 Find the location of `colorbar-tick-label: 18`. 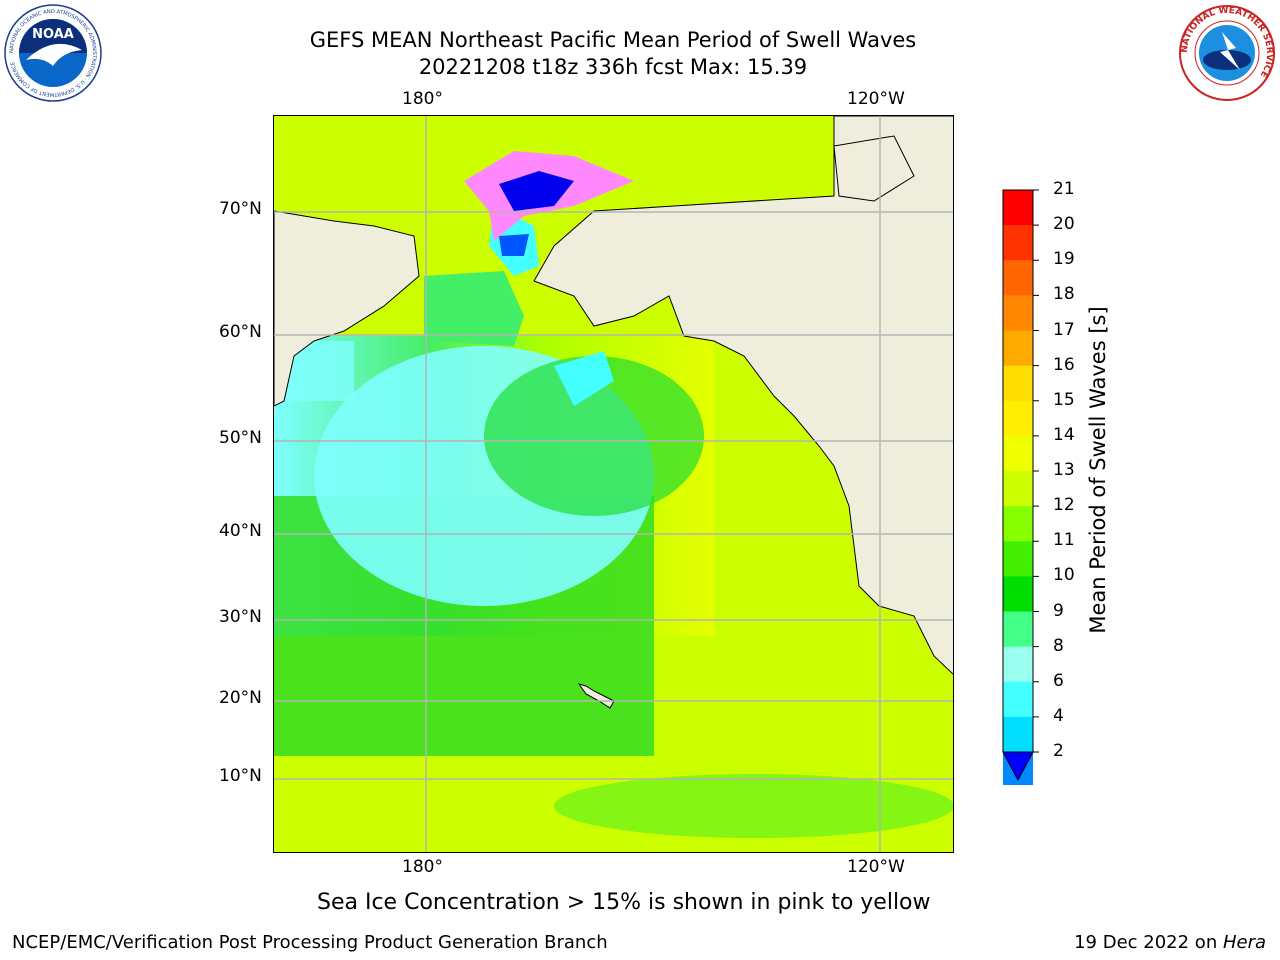

colorbar-tick-label: 18 is located at coordinates (1064, 294).